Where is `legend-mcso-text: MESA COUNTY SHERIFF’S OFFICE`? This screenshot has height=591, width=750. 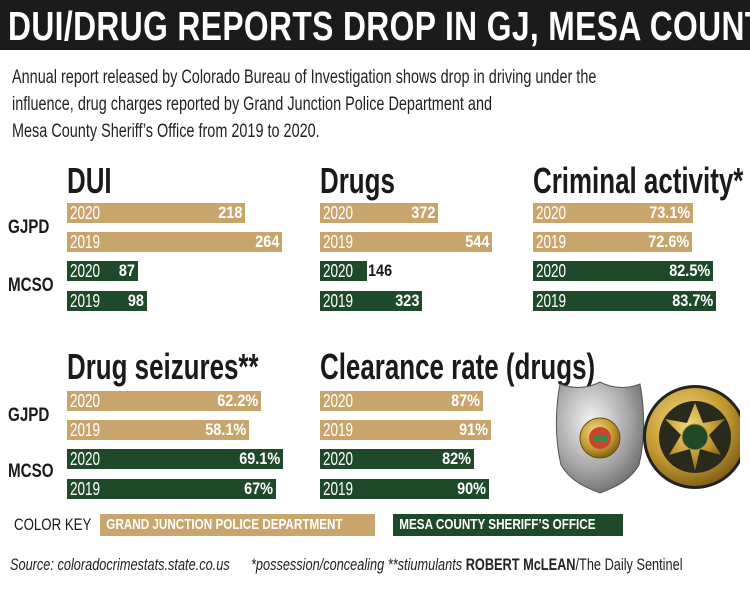
legend-mcso-text: MESA COUNTY SHERIFF’S OFFICE is located at coordinates (497, 524).